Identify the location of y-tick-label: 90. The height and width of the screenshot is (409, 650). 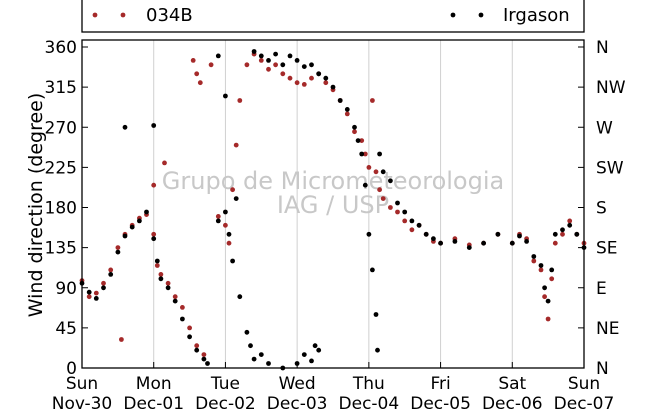
(66, 289).